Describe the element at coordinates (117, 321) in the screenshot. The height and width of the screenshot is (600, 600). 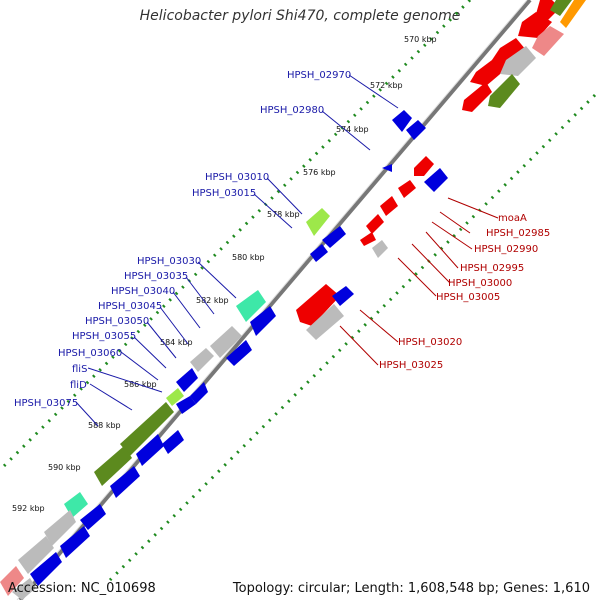
I see `gene-label: HPSH_03050` at that location.